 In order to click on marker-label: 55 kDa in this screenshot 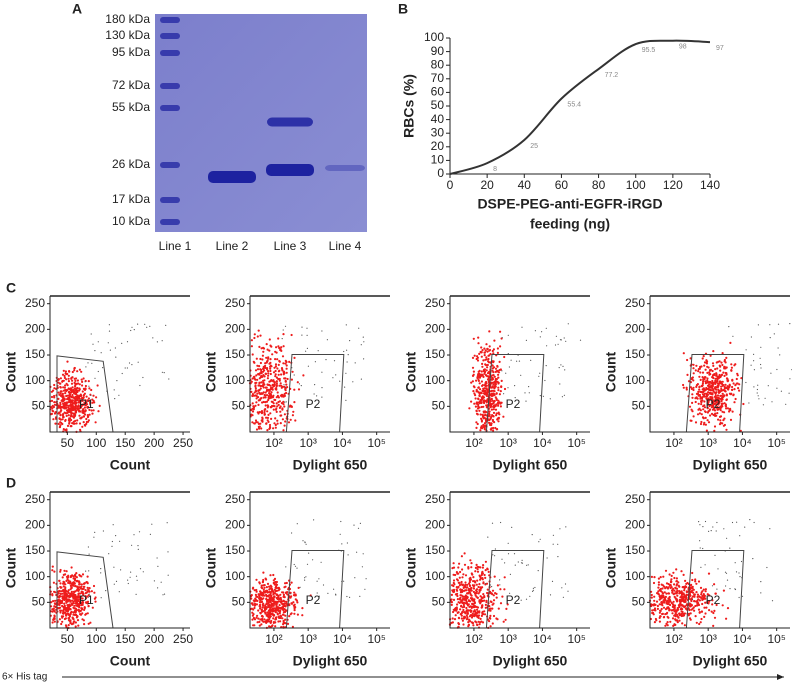, I will do `click(131, 107)`.